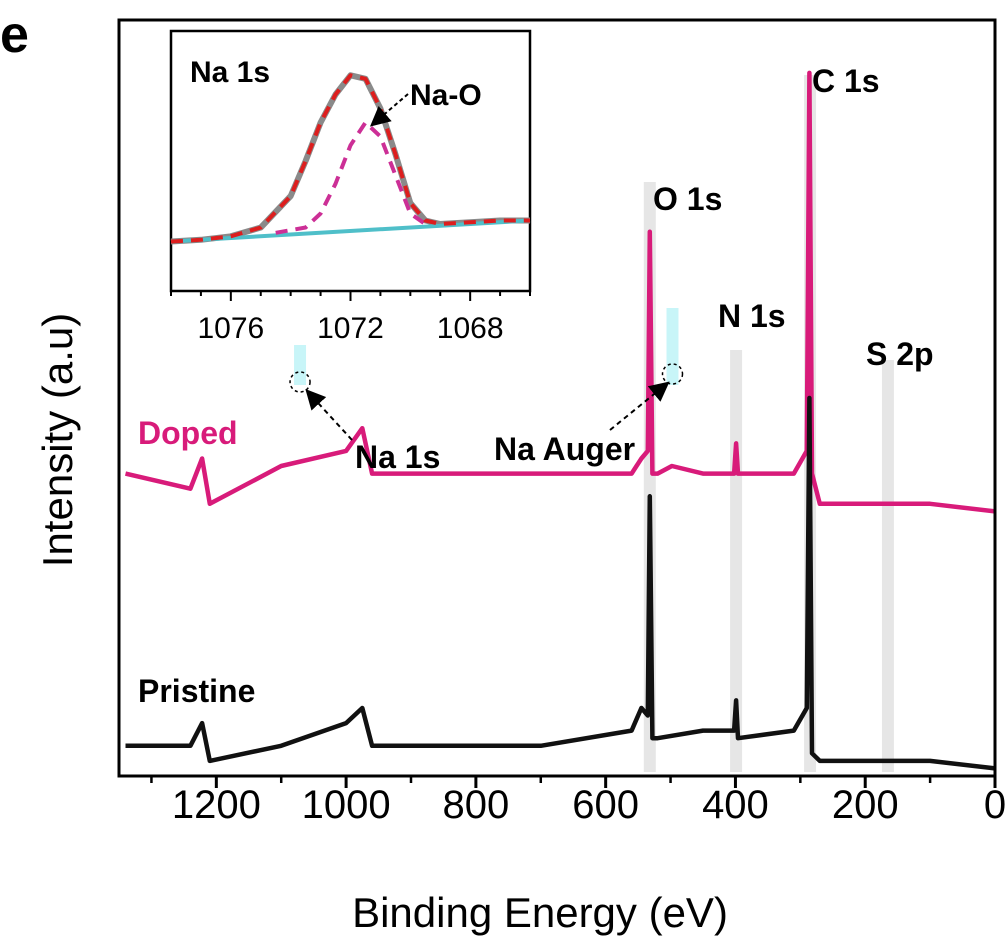 Image resolution: width=1008 pixels, height=942 pixels. Describe the element at coordinates (57, 440) in the screenshot. I see `y-axis-title: Intensity (a.u)` at that location.